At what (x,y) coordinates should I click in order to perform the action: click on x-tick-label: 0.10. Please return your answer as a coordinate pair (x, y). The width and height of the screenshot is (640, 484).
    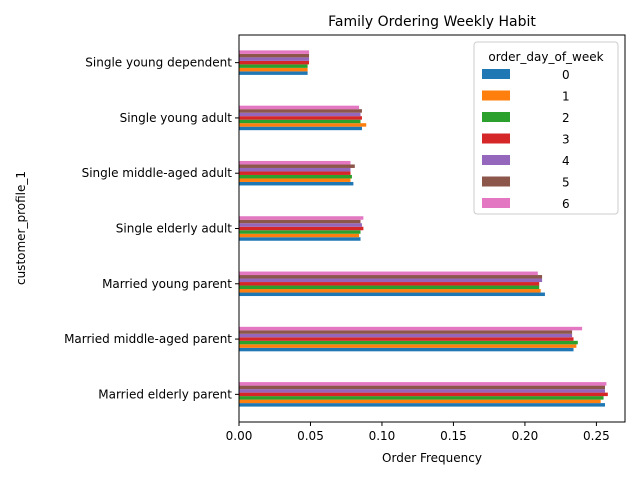
    Looking at the image, I should click on (382, 436).